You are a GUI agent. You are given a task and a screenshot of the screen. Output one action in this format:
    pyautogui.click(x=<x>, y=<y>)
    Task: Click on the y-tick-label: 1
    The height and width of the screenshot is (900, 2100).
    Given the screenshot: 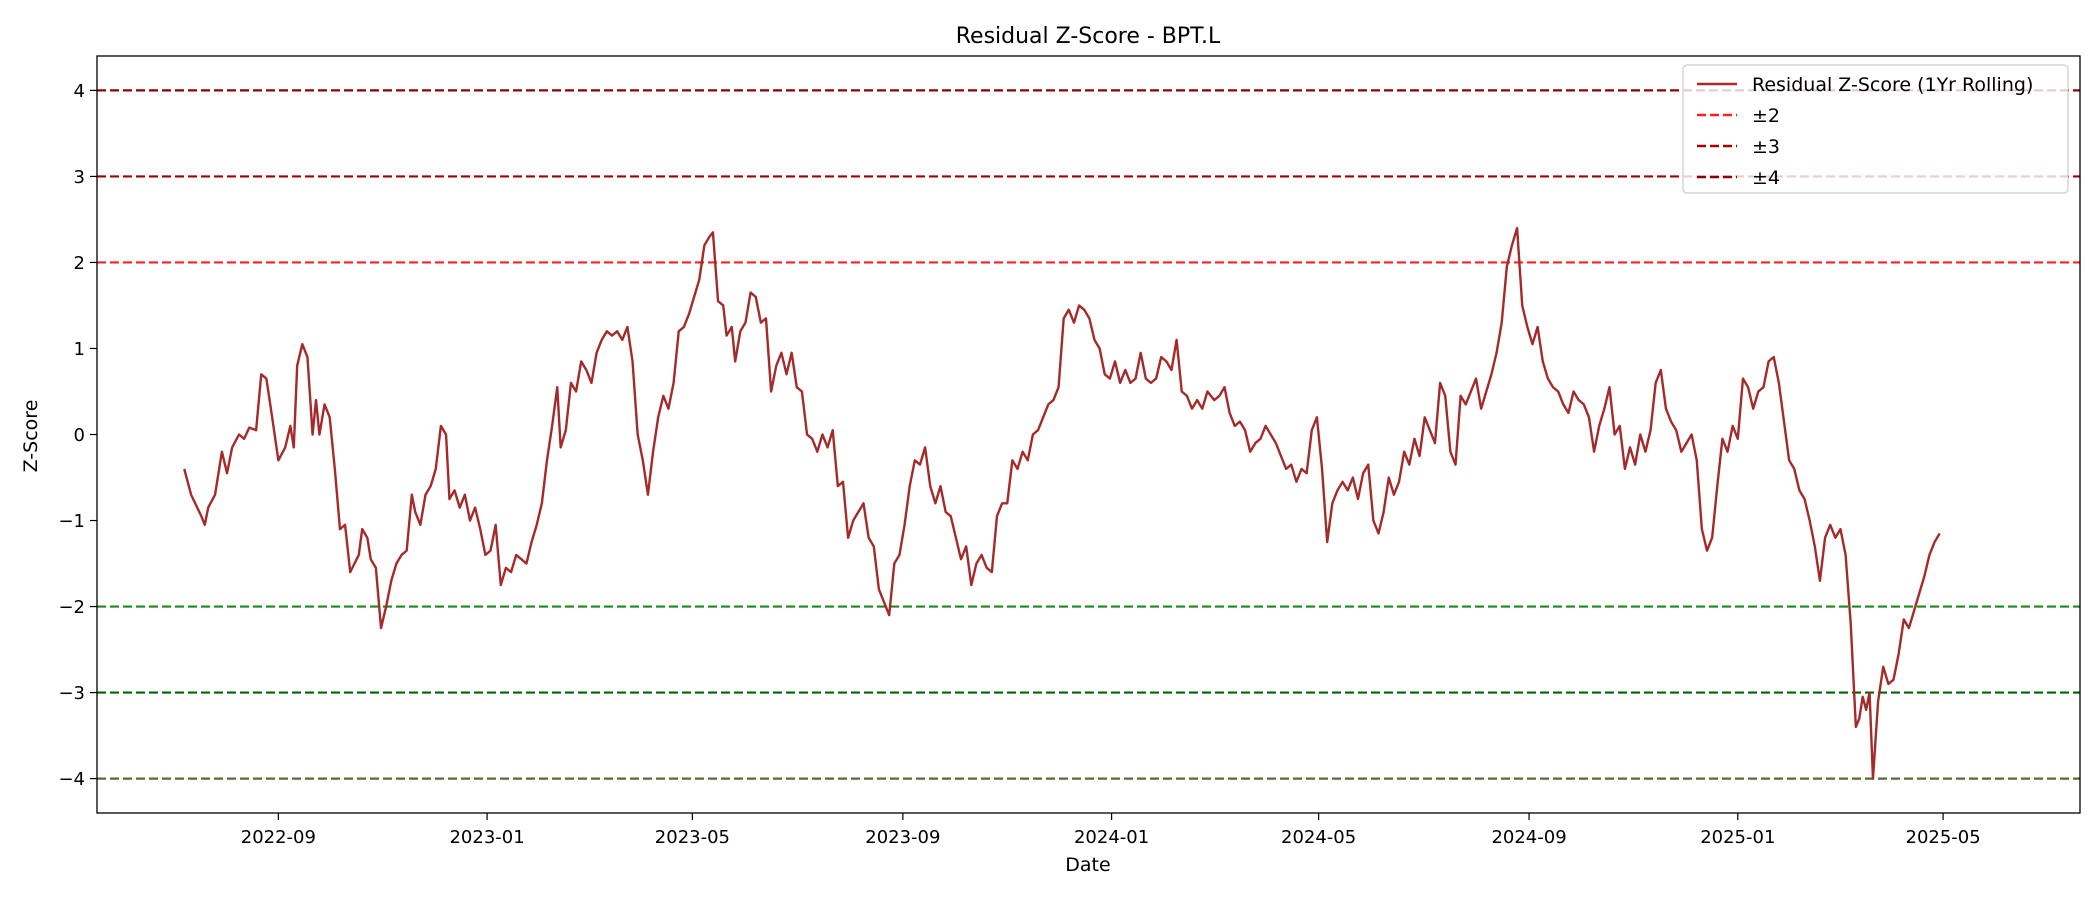 What is the action you would take?
    pyautogui.click(x=79, y=349)
    